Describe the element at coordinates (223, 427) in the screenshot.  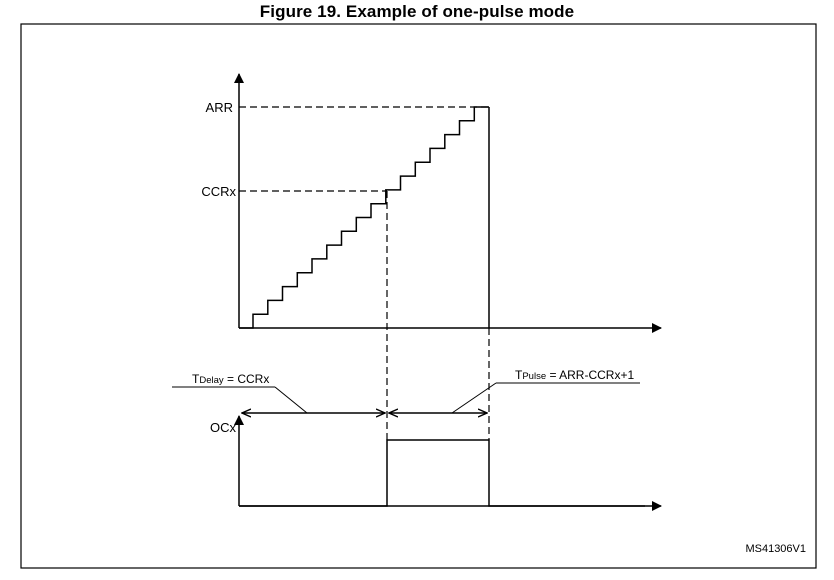
I see `ocx-label: OCx` at that location.